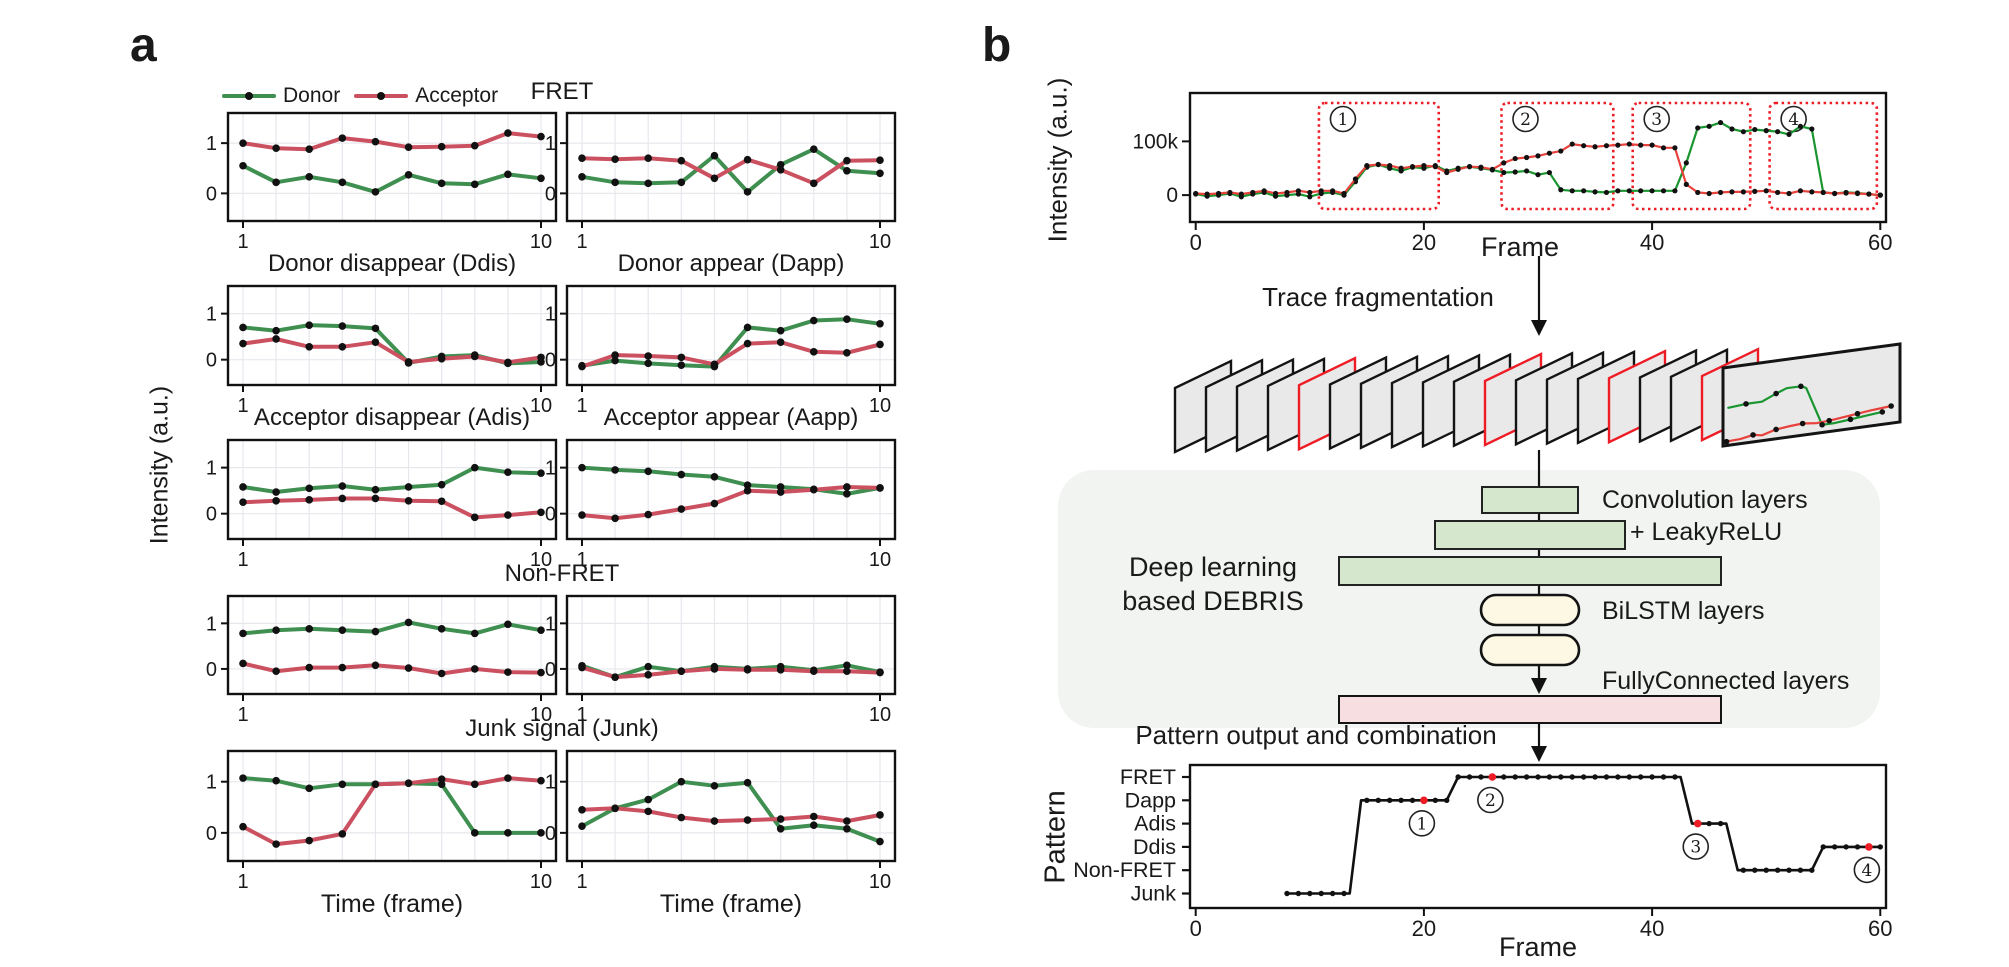  Describe the element at coordinates (381, 96) in the screenshot. I see `acceptor-line-swatch` at that location.